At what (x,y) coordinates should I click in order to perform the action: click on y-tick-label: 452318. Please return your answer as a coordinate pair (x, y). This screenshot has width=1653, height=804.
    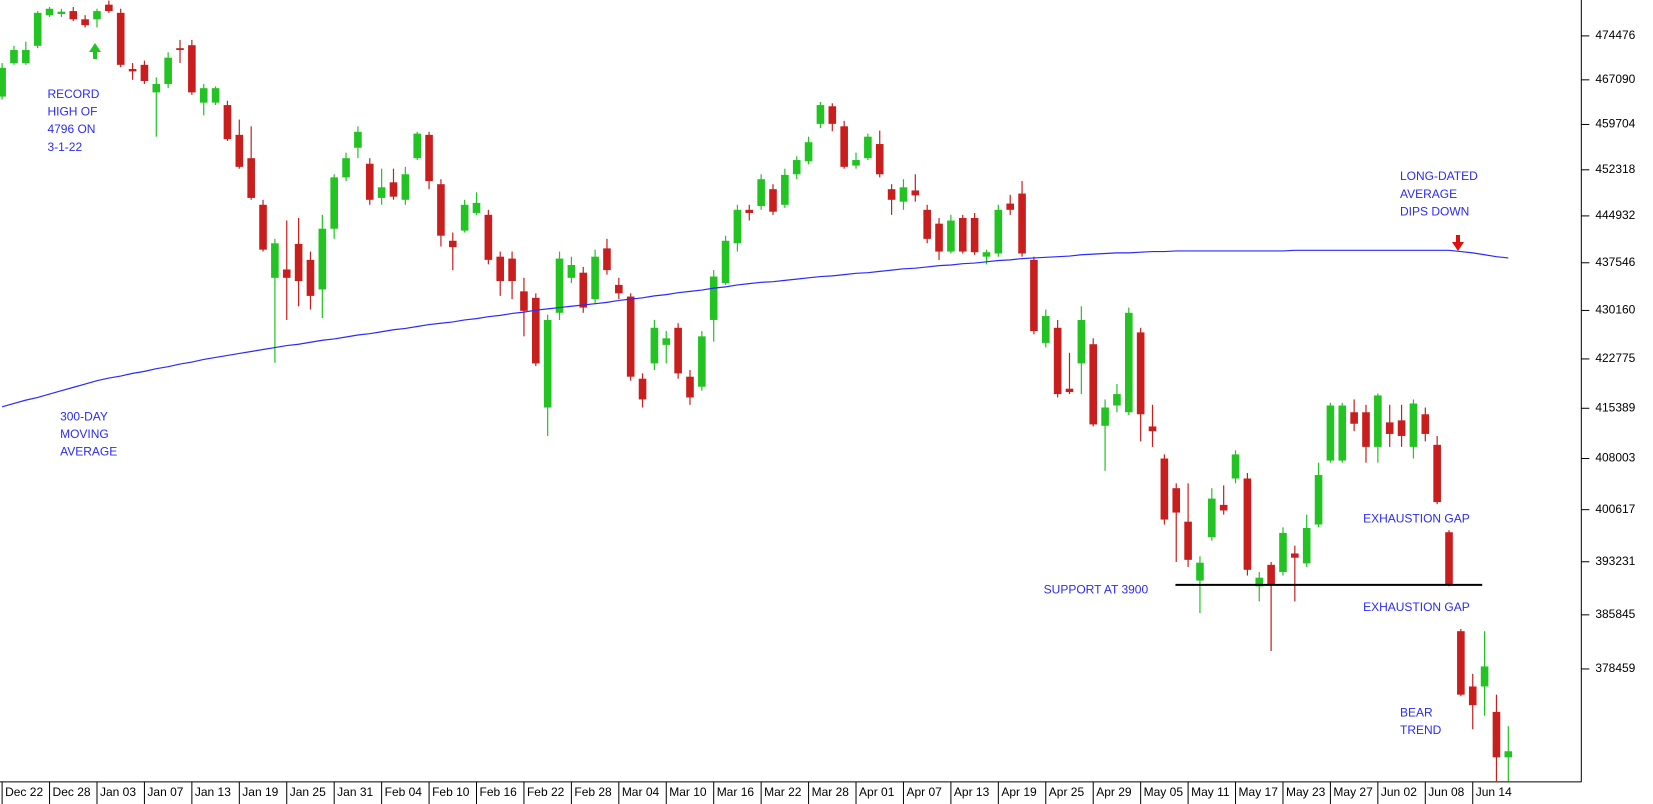
    Looking at the image, I should click on (1615, 169).